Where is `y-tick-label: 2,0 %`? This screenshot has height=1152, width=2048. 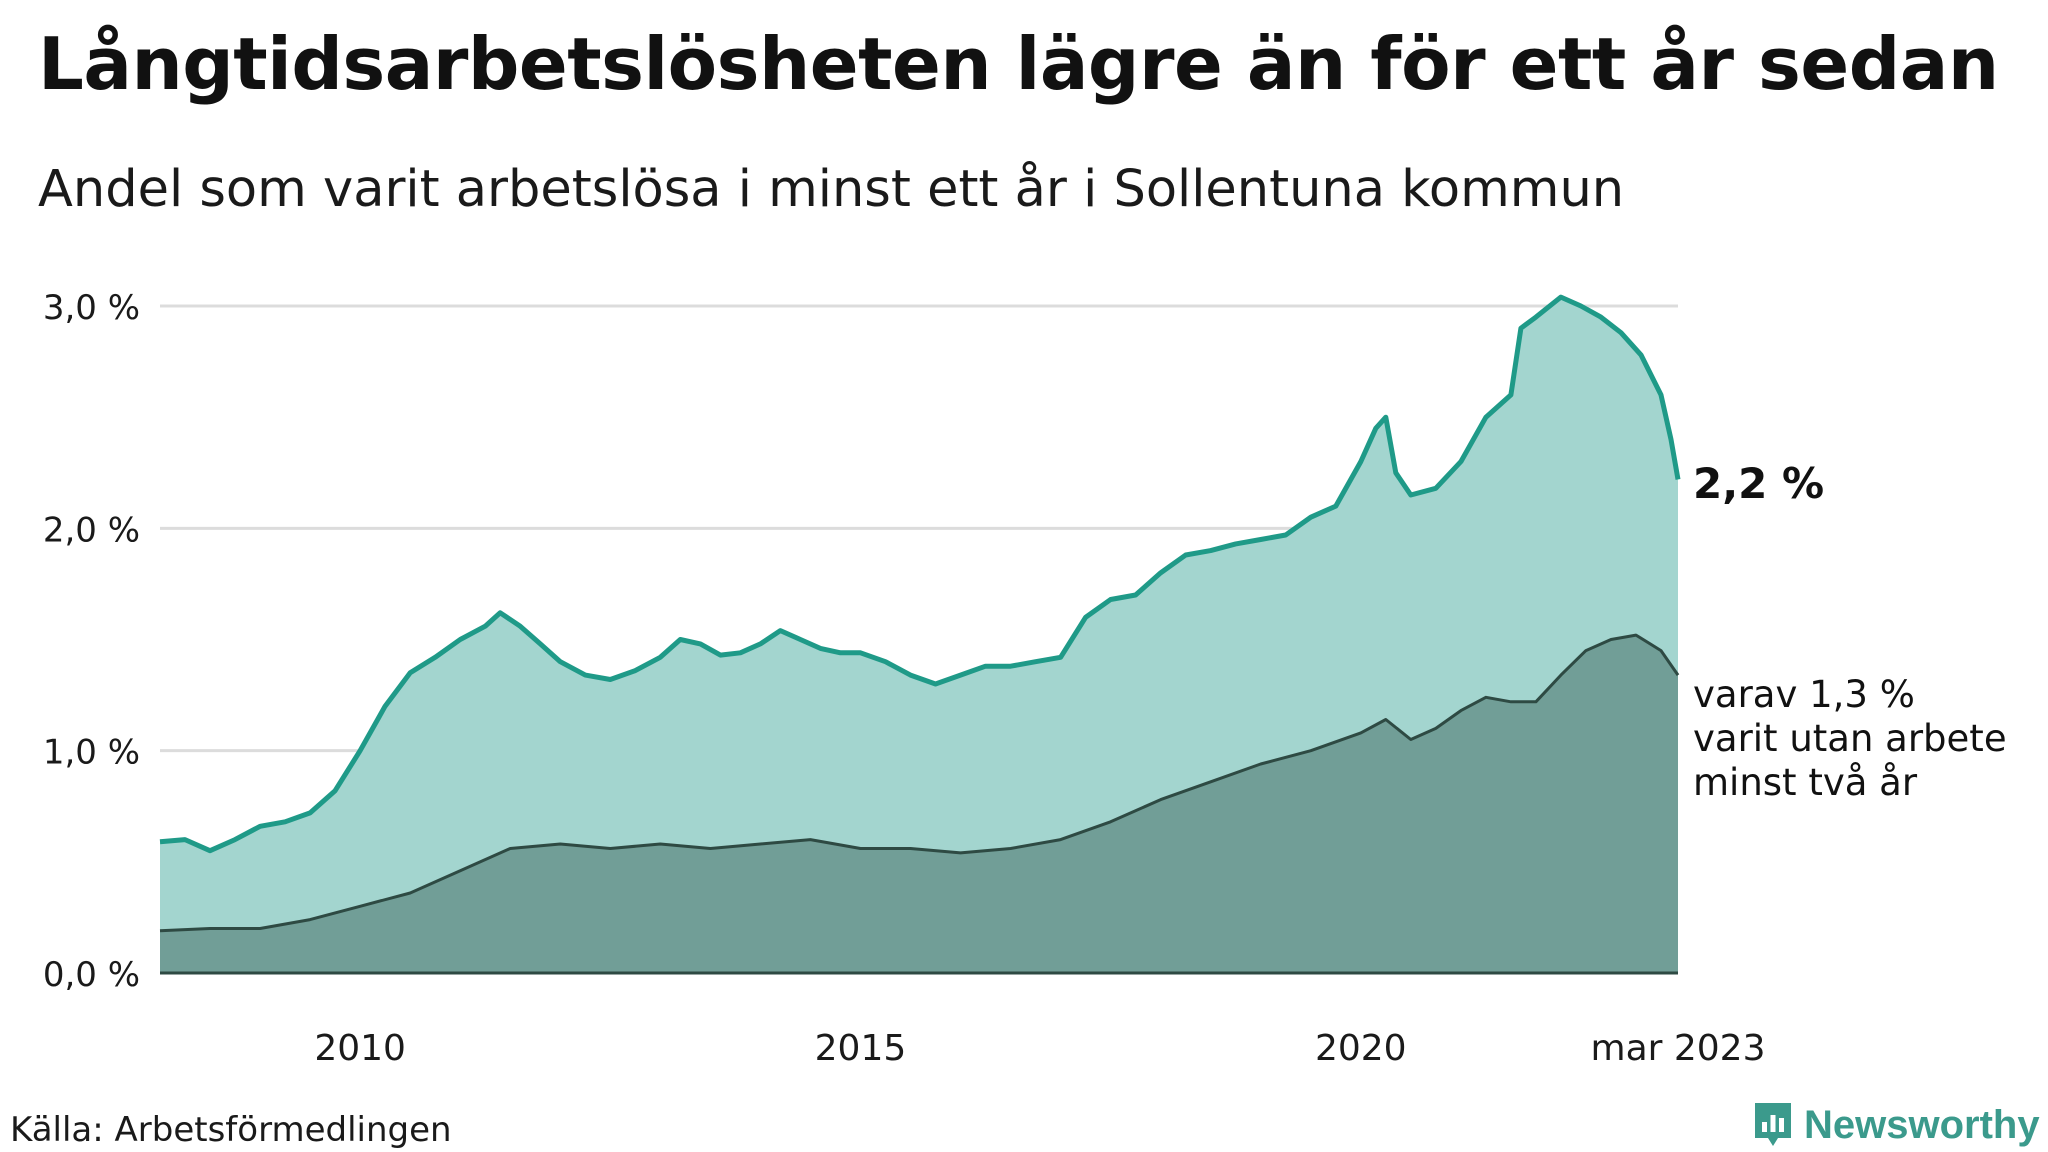
y-tick-label: 2,0 % is located at coordinates (91, 530).